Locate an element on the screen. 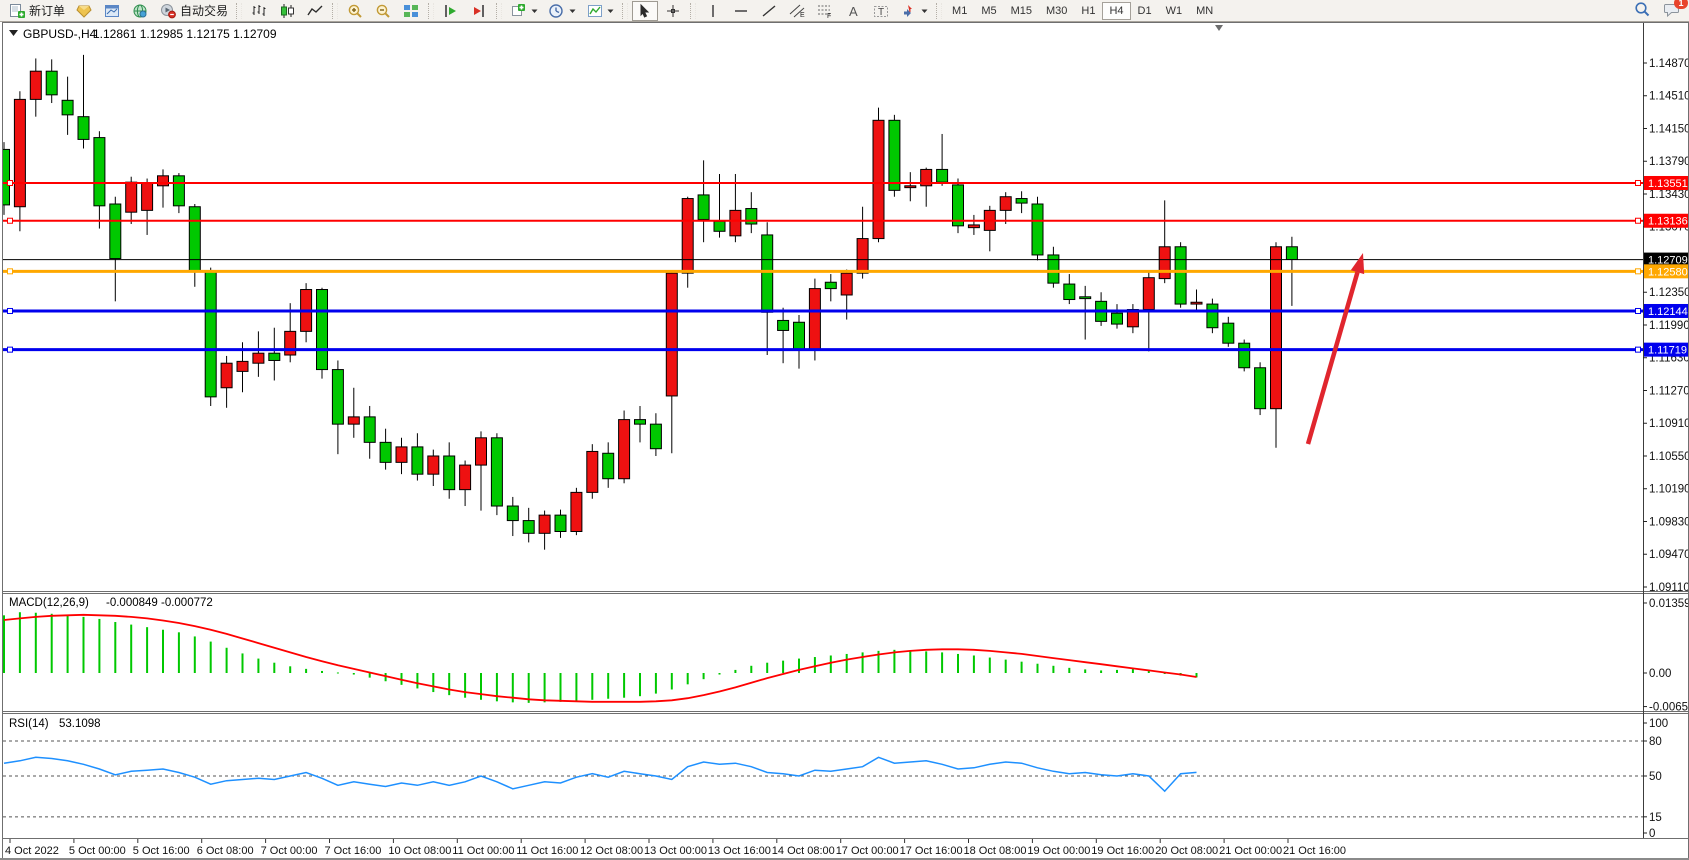  time-tick-label: 17 Oct 16:00 is located at coordinates (931, 851).